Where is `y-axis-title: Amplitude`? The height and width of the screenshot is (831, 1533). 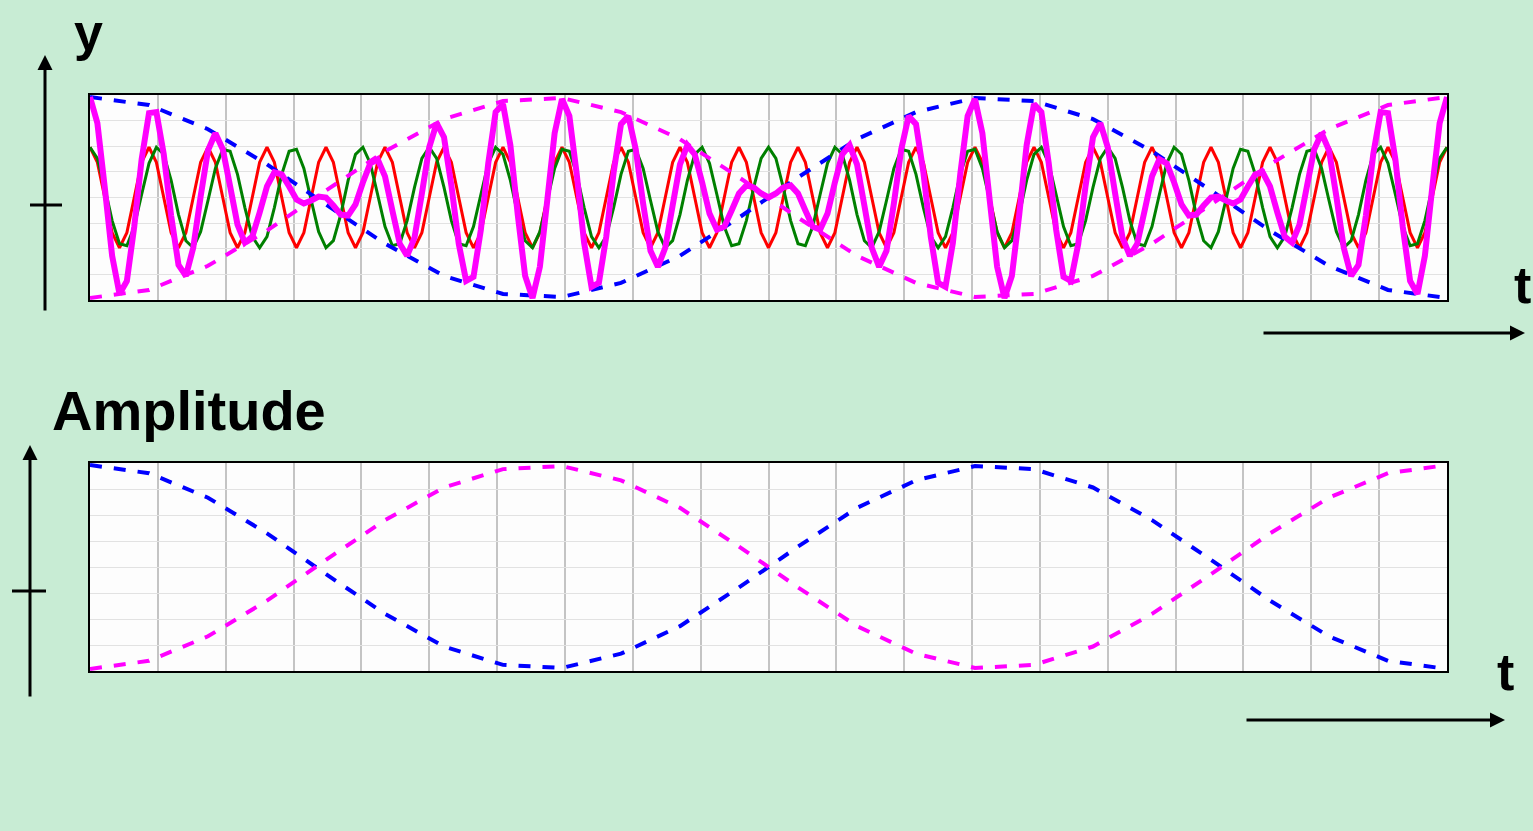 y-axis-title: Amplitude is located at coordinates (189, 410).